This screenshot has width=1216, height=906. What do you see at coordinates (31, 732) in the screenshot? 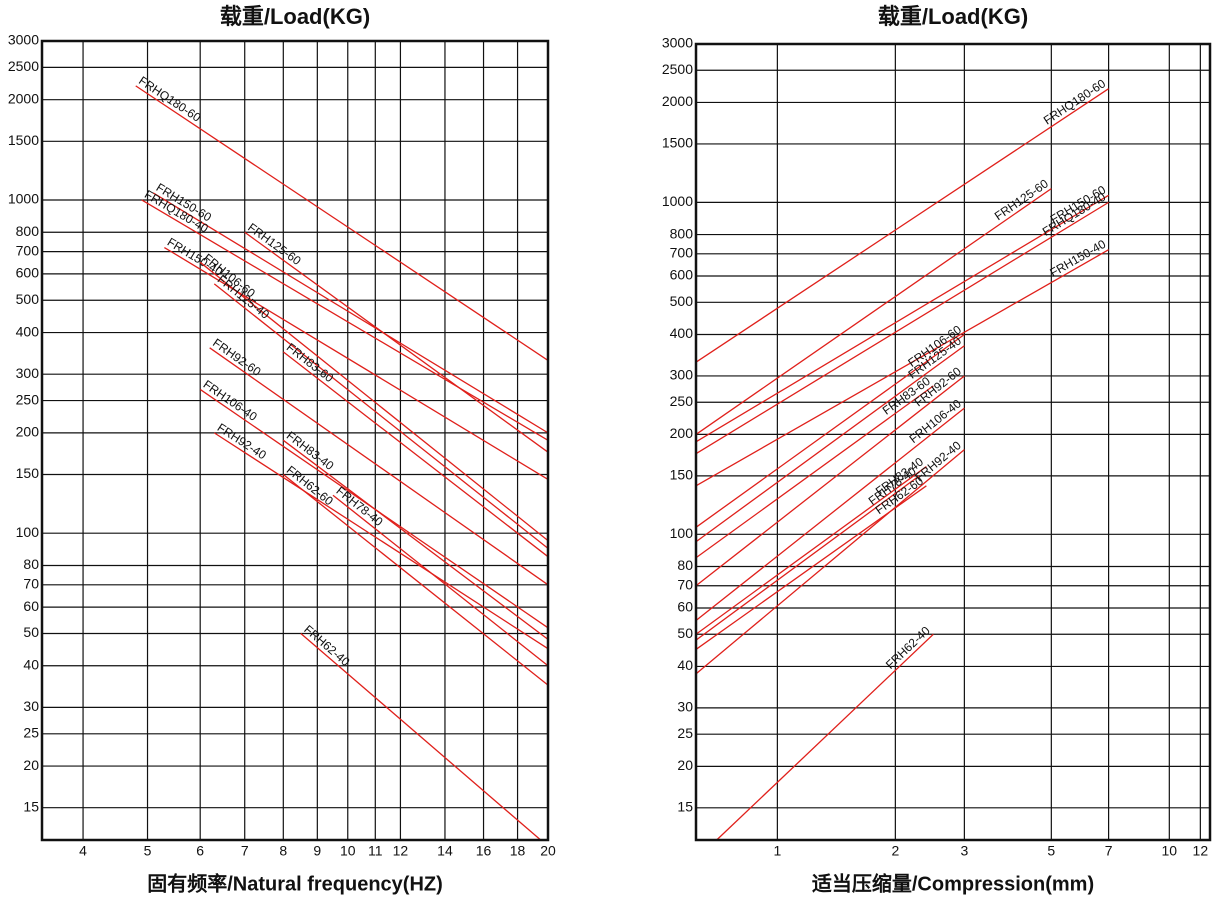
I see `y-tick-label: 25` at bounding box center [31, 732].